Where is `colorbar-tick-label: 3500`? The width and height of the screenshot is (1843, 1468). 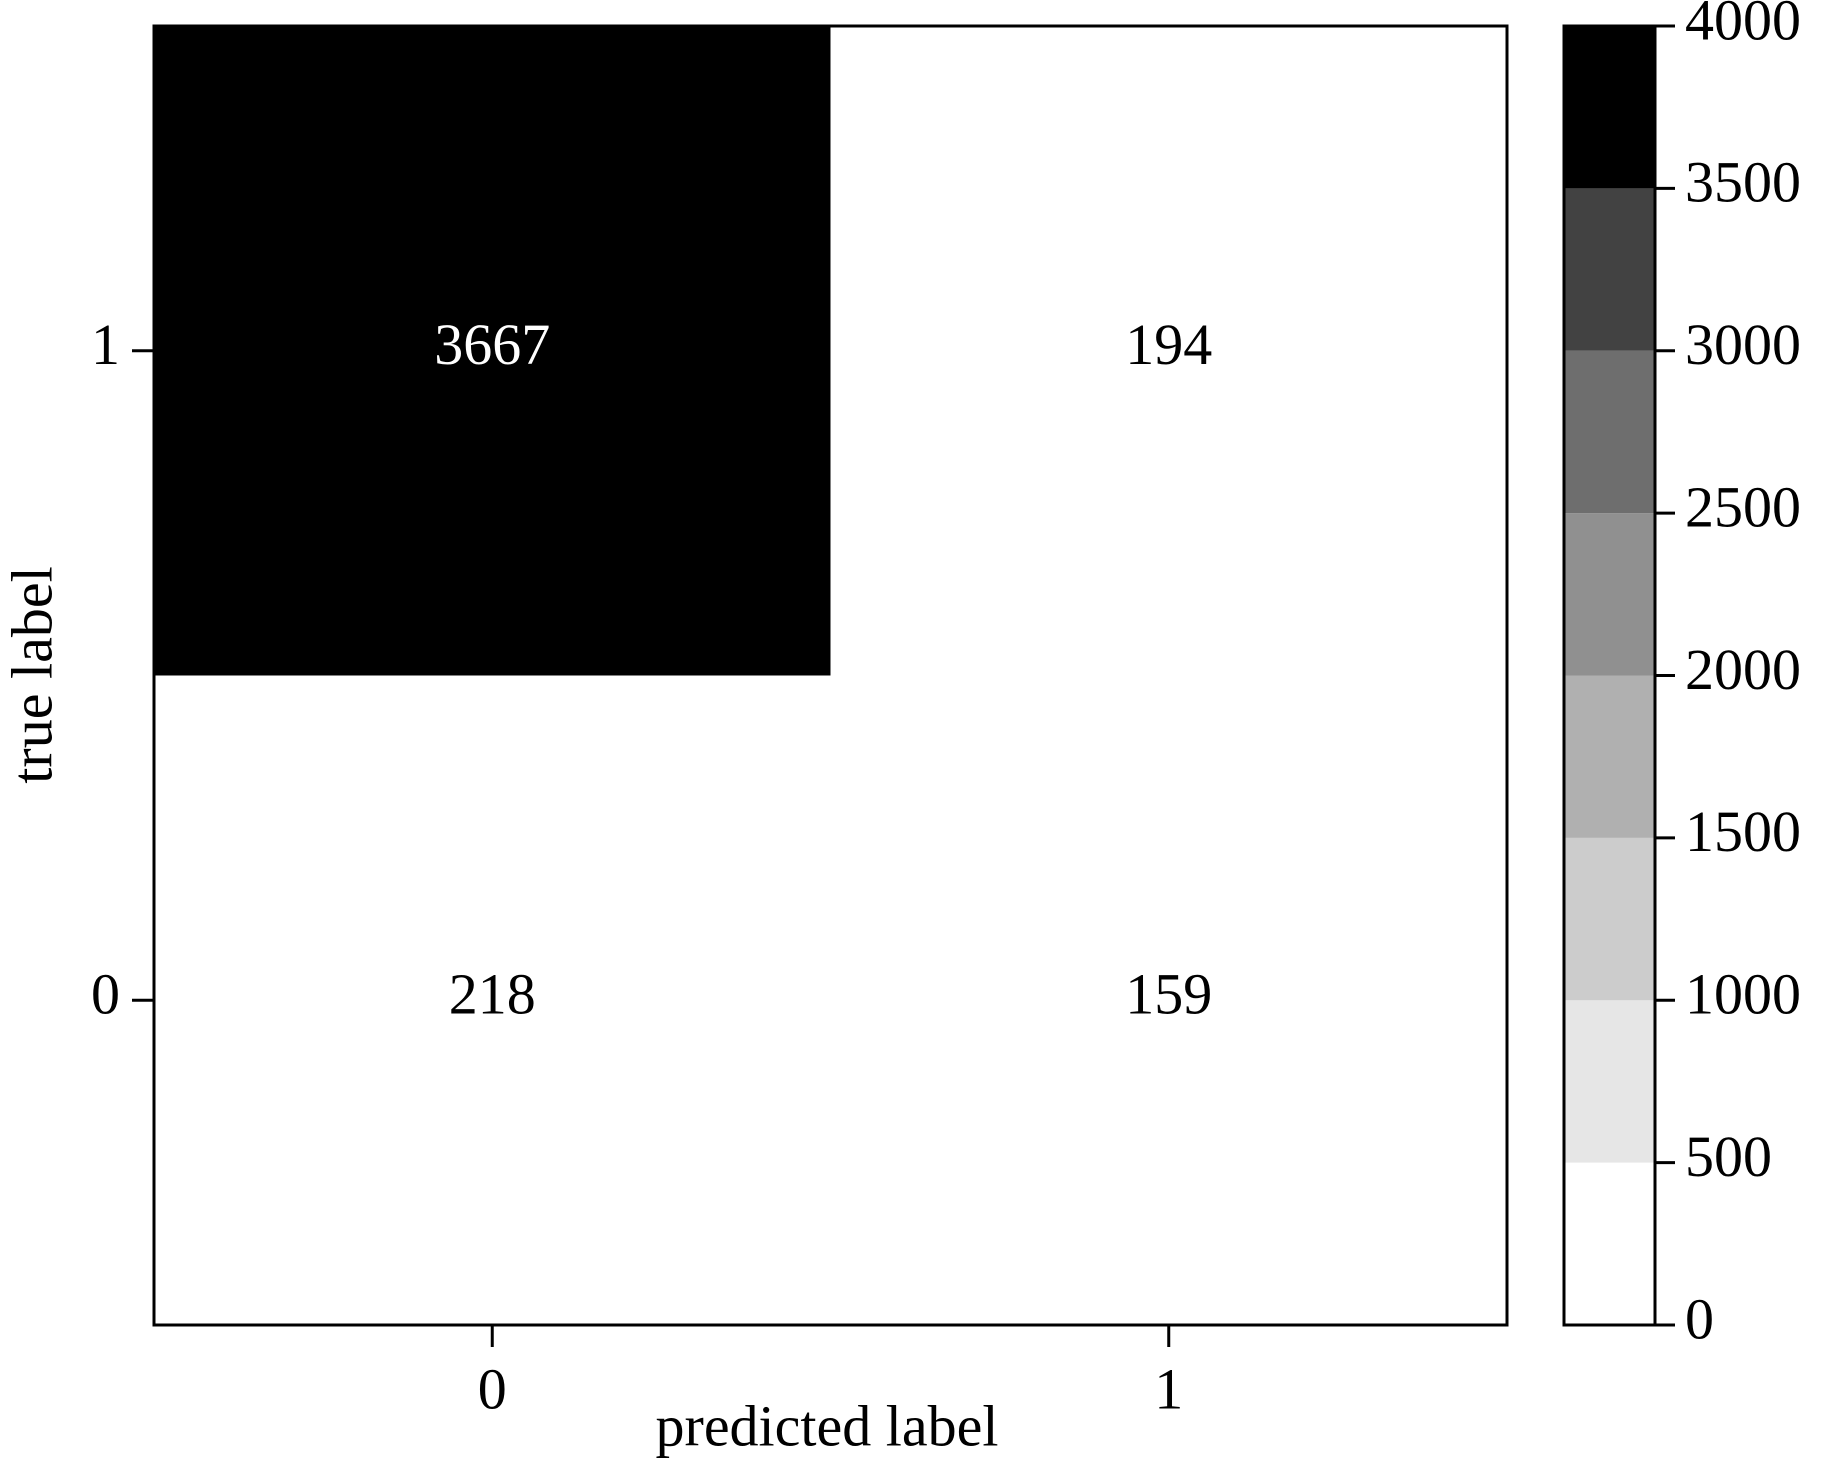
colorbar-tick-label: 3500 is located at coordinates (1743, 182).